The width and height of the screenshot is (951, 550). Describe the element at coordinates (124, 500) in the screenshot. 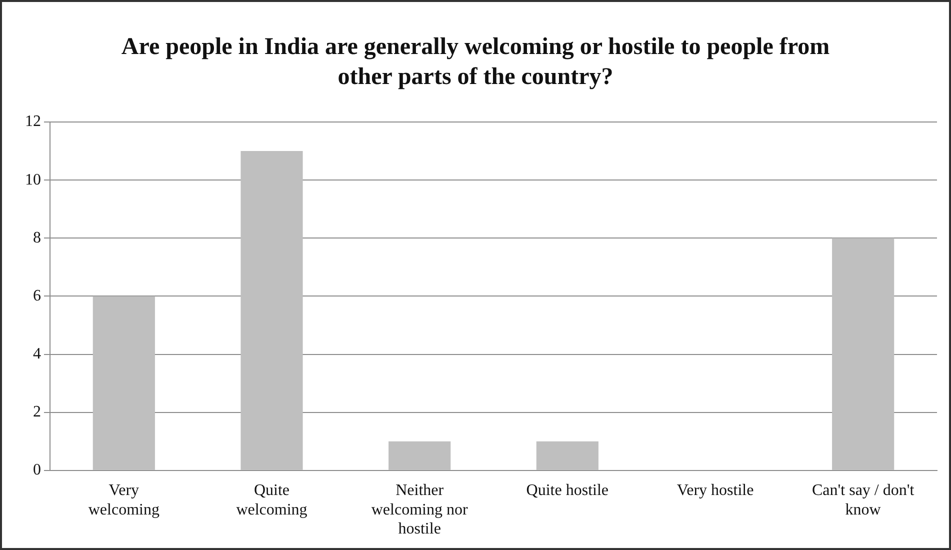

I see `x-tick-label: Very welcoming` at that location.